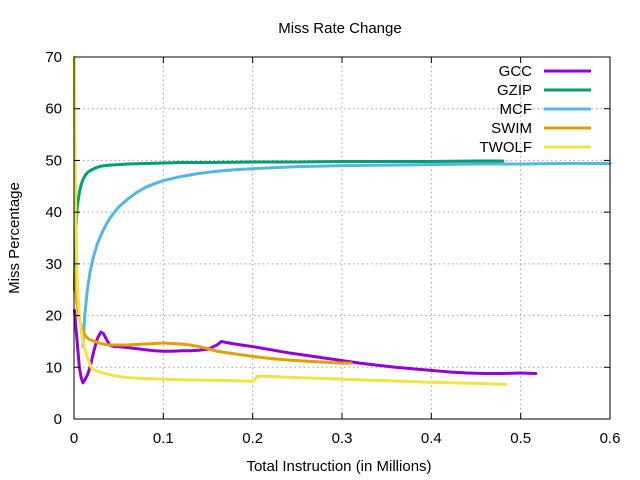 The height and width of the screenshot is (480, 640). I want to click on x-tick-label: 0.3, so click(342, 438).